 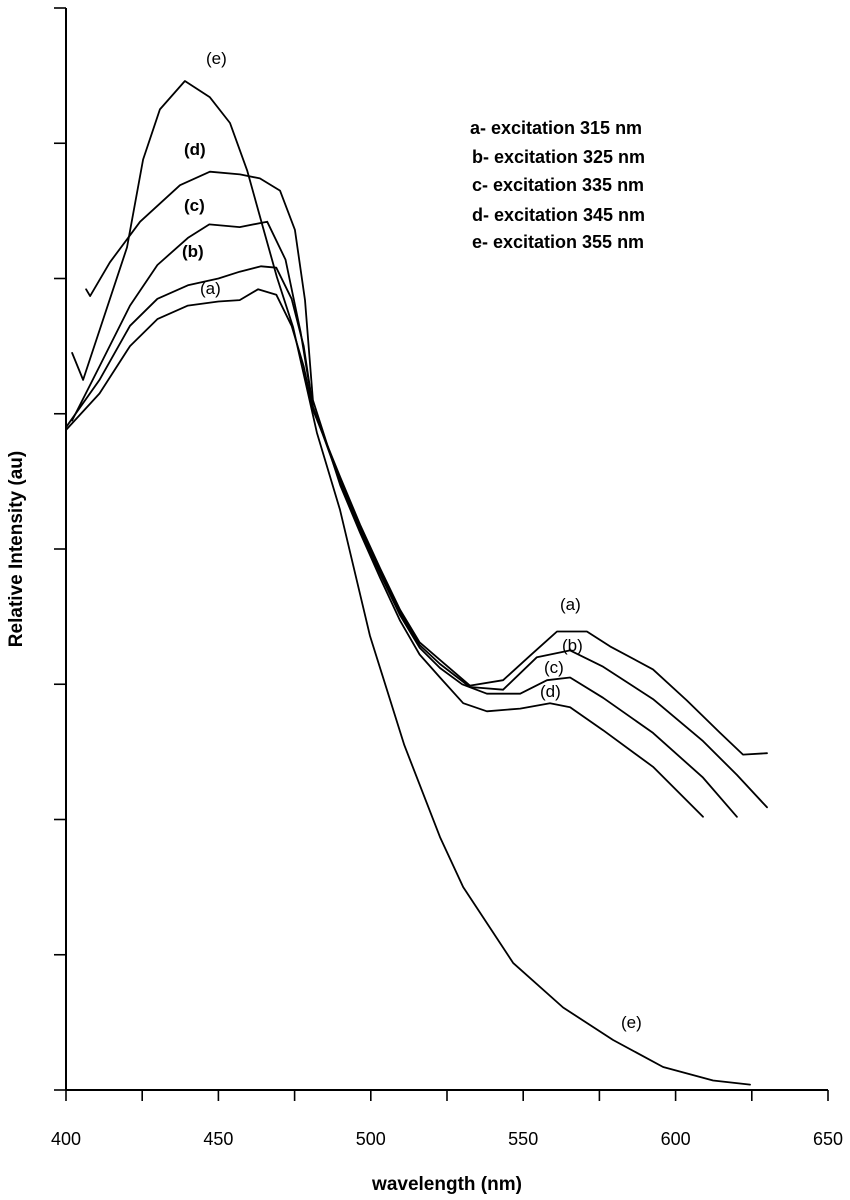 I want to click on x-tick-label: 650, so click(x=828, y=1139).